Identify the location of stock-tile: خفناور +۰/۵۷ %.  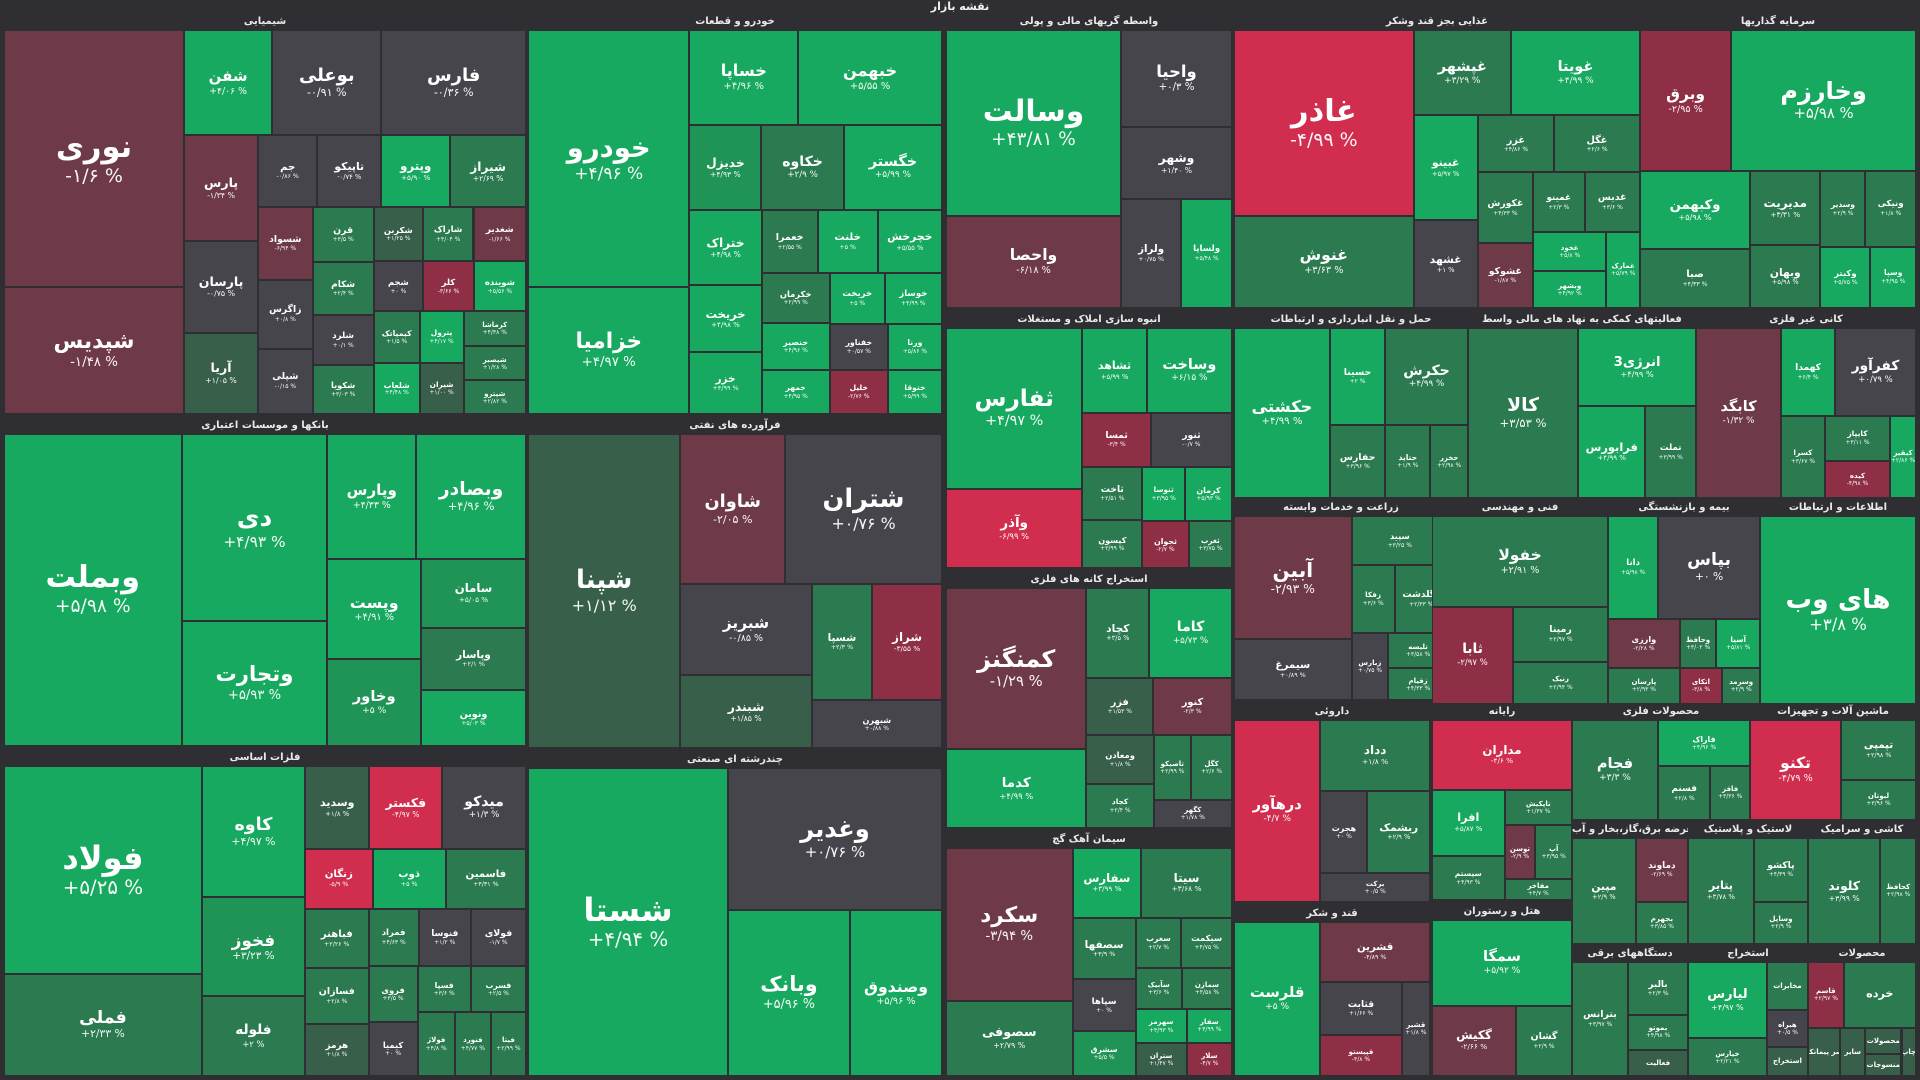
(858, 346).